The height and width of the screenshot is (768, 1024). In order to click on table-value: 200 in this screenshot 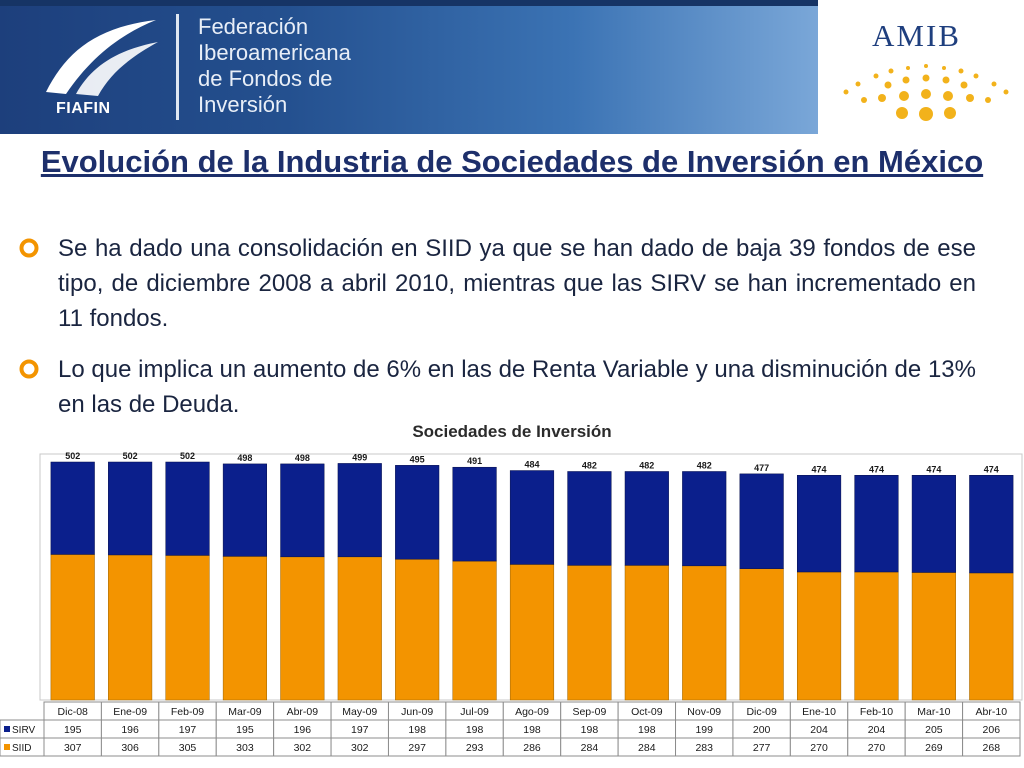, I will do `click(762, 730)`.